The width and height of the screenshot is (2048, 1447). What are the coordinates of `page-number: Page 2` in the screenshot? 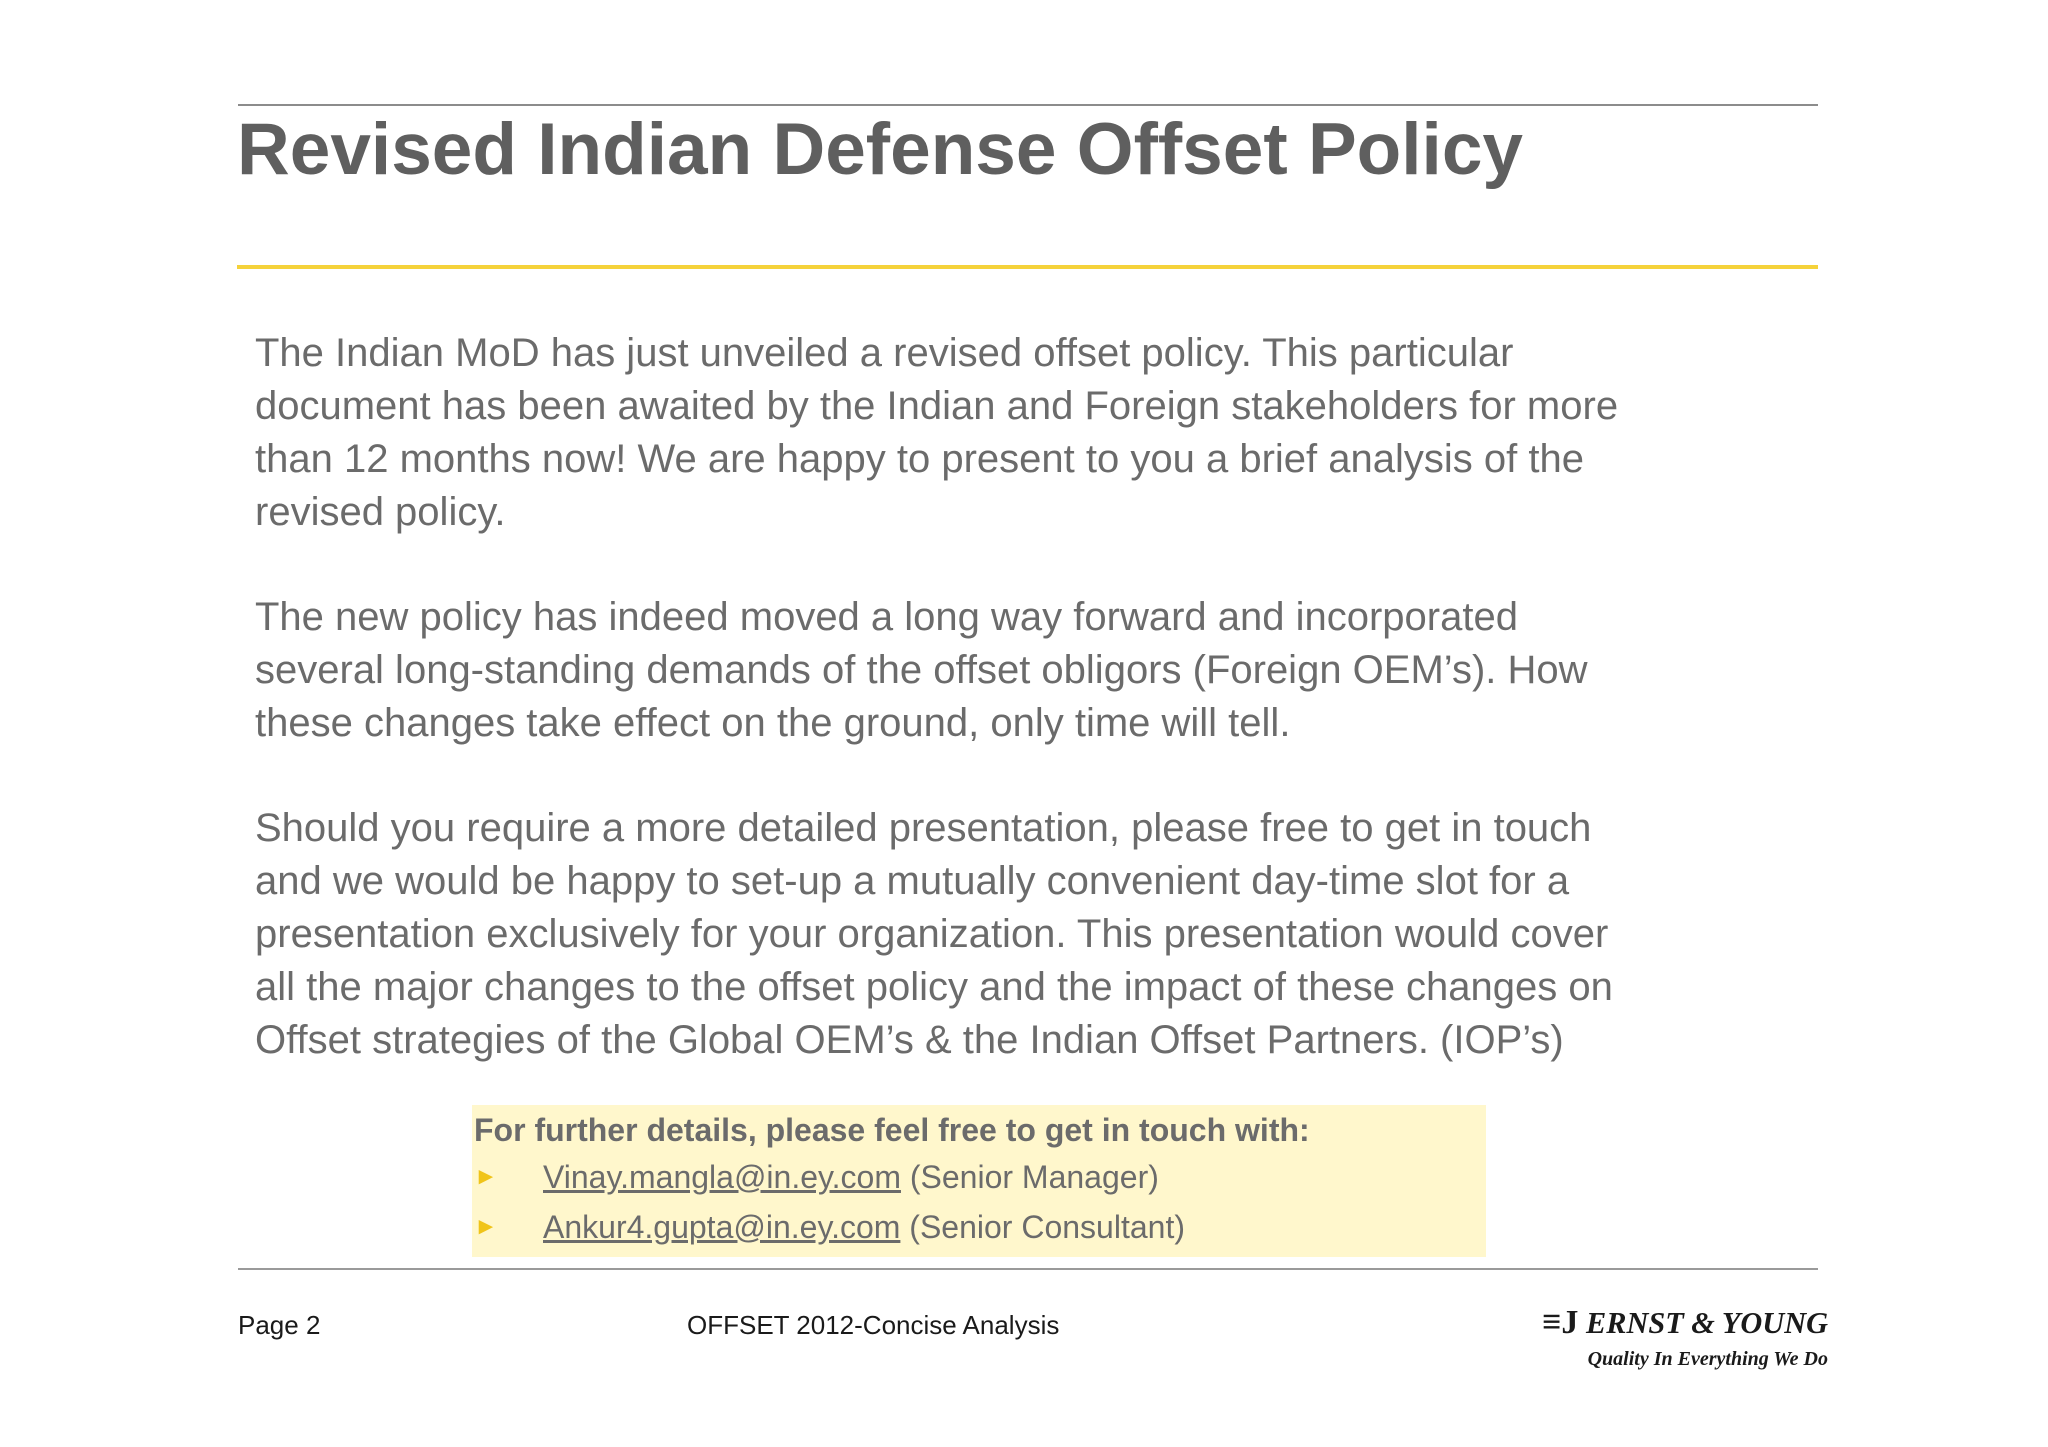 It's located at (279, 1325).